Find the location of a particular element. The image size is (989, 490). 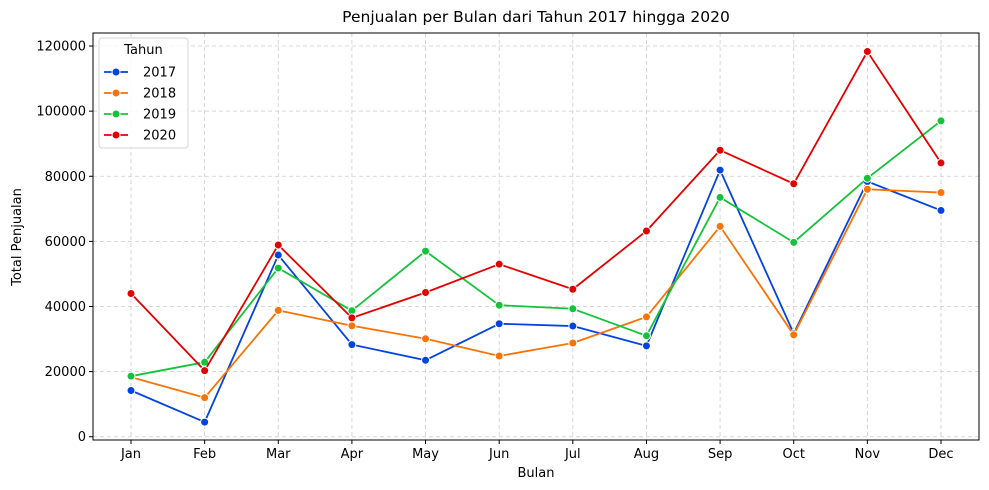

x-tick-label: Jul is located at coordinates (572, 454).